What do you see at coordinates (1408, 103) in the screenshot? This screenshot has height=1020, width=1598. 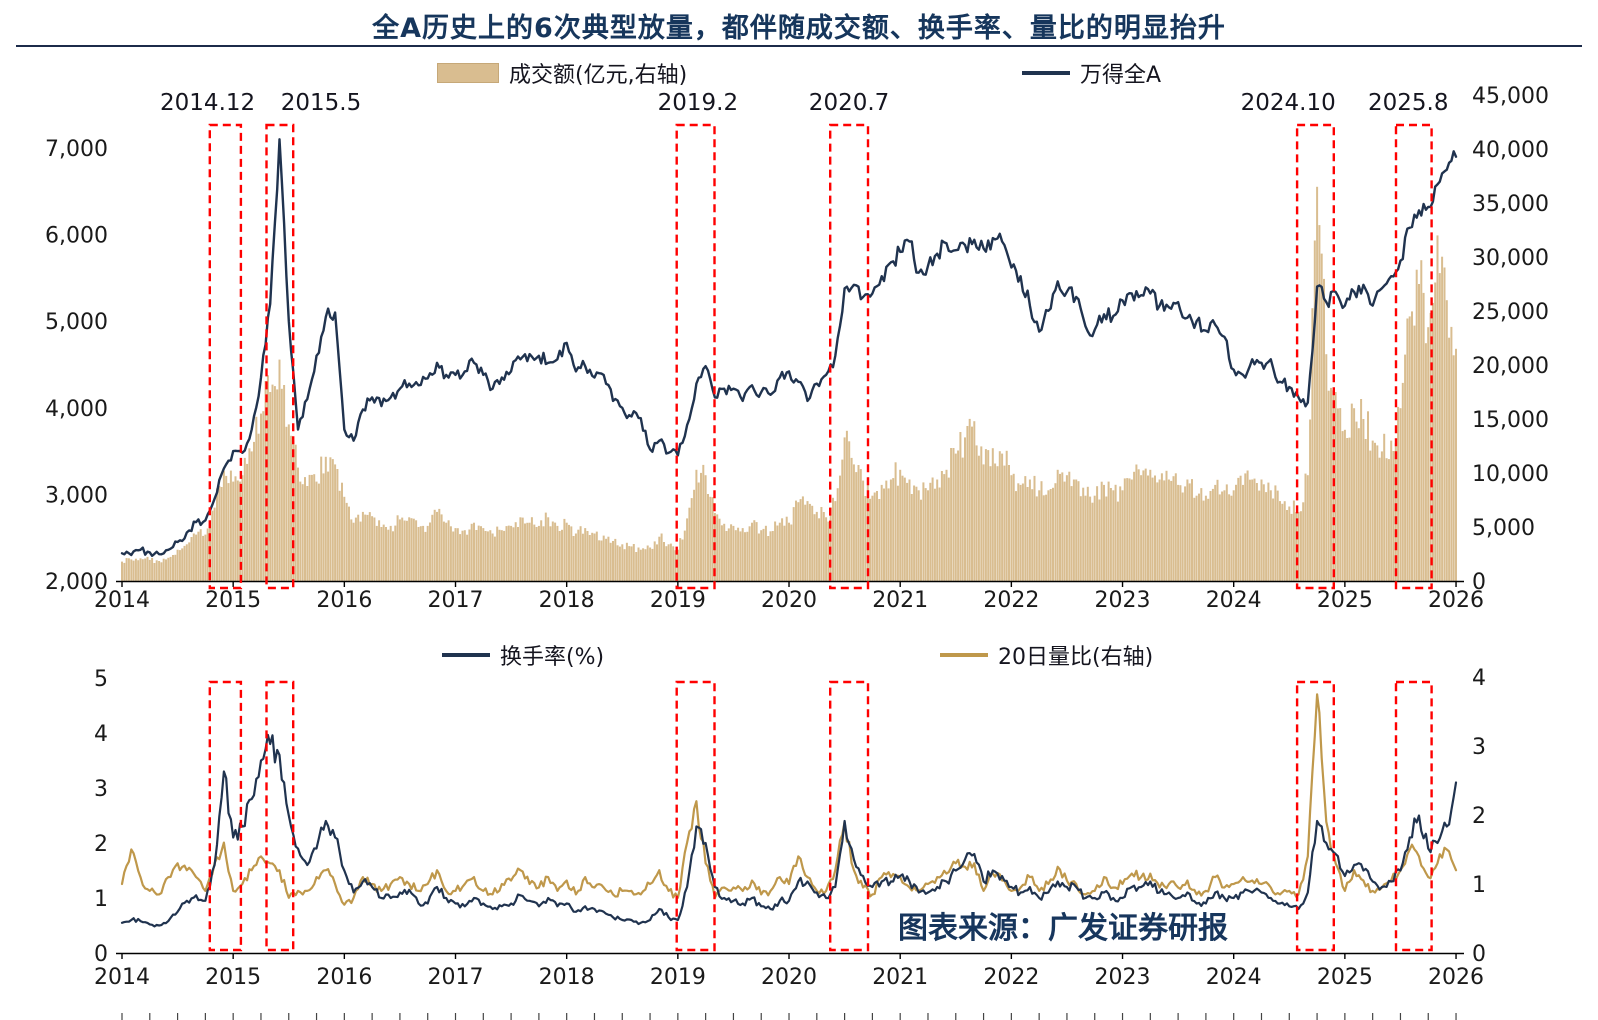 I see `annotation-label: 2025.8` at bounding box center [1408, 103].